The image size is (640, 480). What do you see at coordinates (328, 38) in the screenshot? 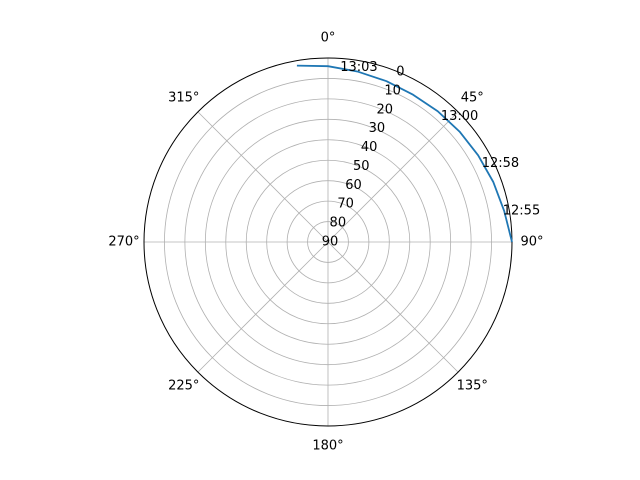
I see `angle-tick-label: 0°` at bounding box center [328, 38].